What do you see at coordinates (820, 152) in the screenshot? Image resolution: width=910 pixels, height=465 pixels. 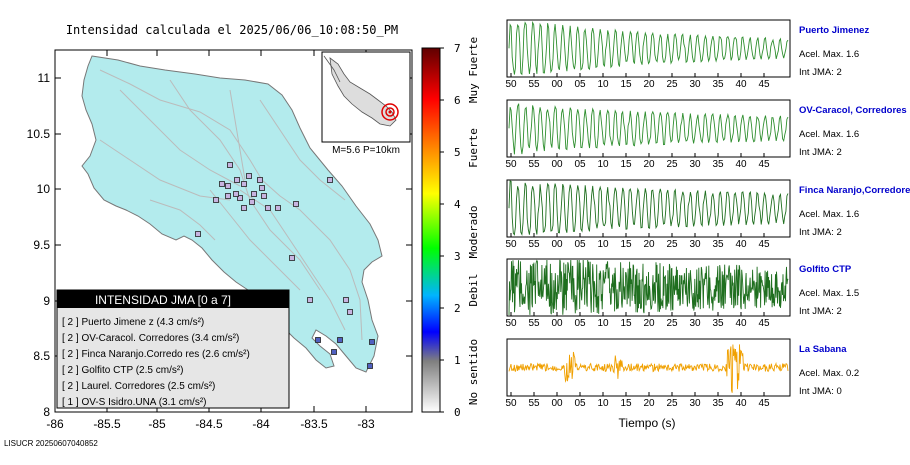 I see `station-jma: Int JMA: 2` at bounding box center [820, 152].